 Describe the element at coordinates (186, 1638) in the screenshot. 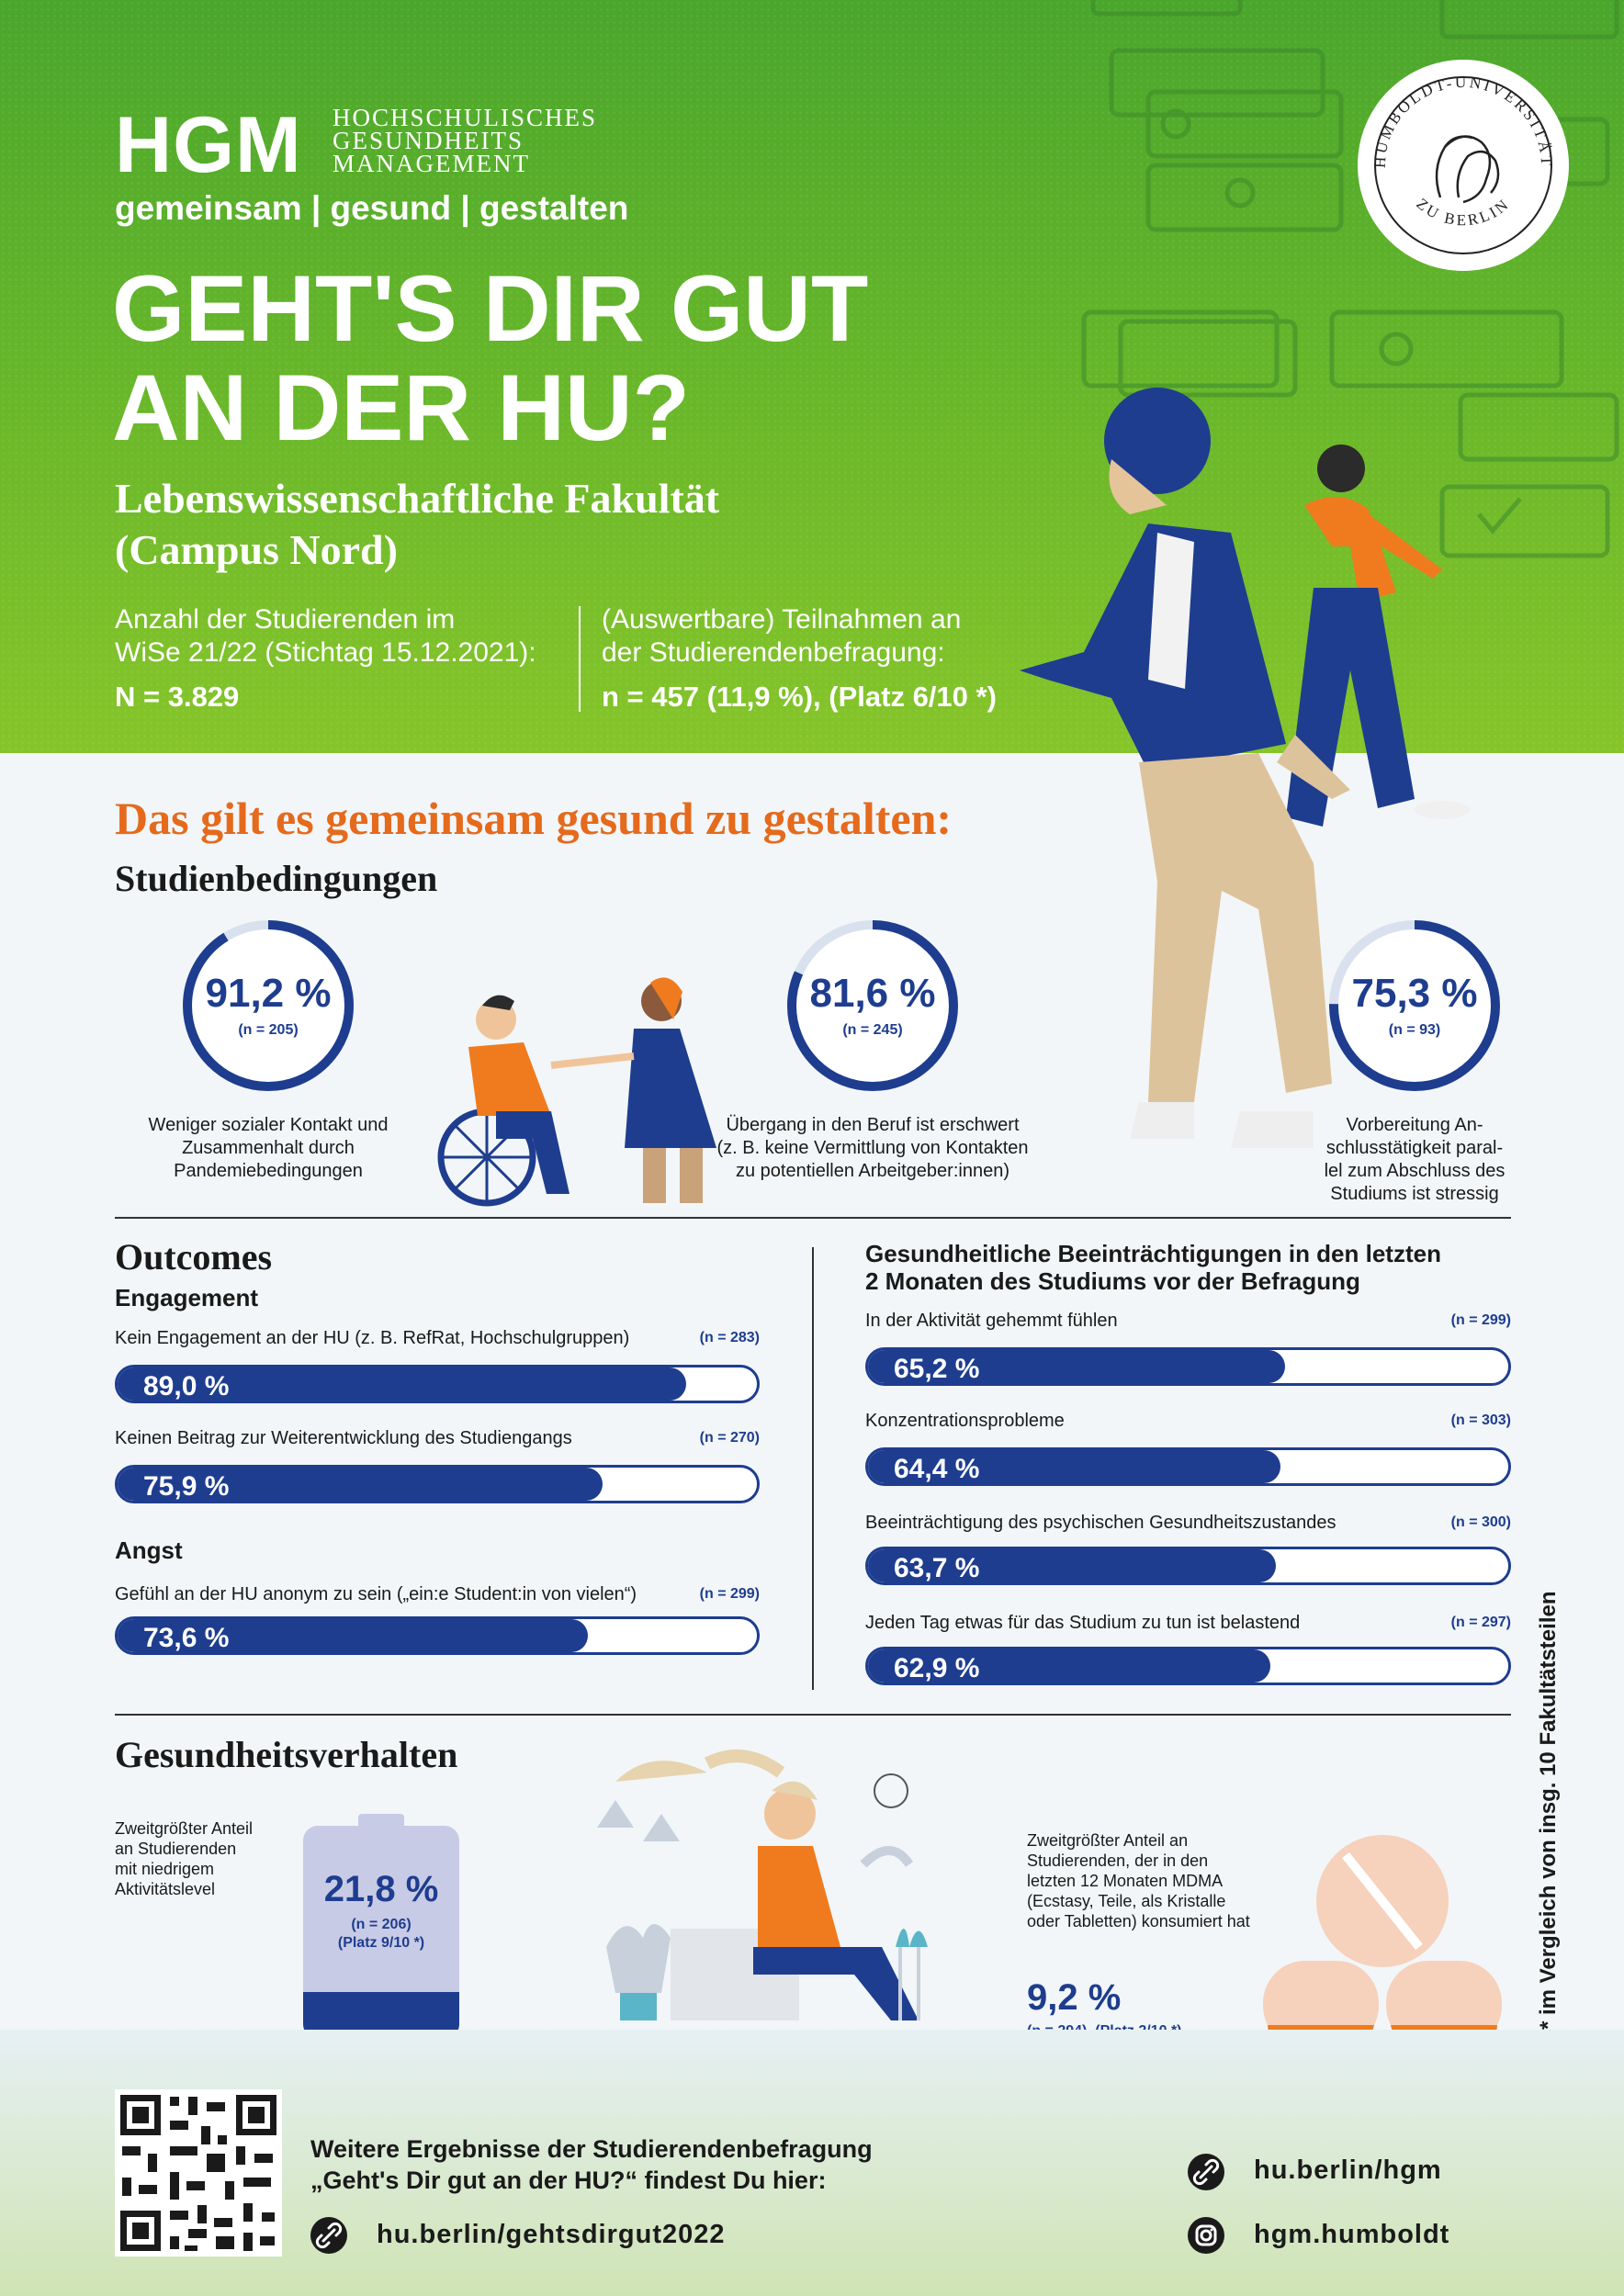

I see `bar-value: 73,6 %` at that location.